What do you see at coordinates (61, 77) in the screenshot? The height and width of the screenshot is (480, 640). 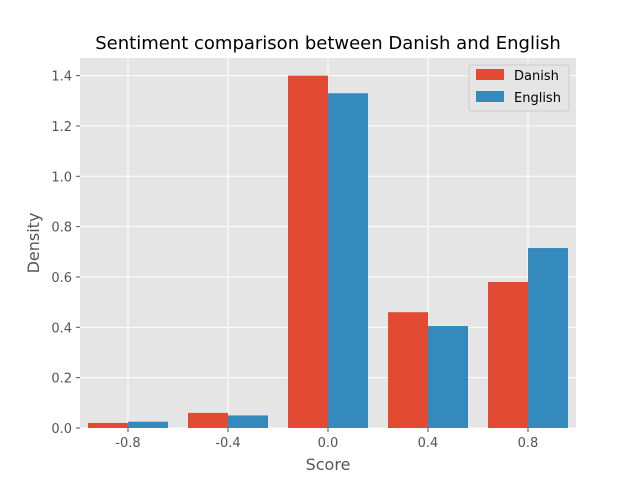 I see `y-tick-label: 1.4` at bounding box center [61, 77].